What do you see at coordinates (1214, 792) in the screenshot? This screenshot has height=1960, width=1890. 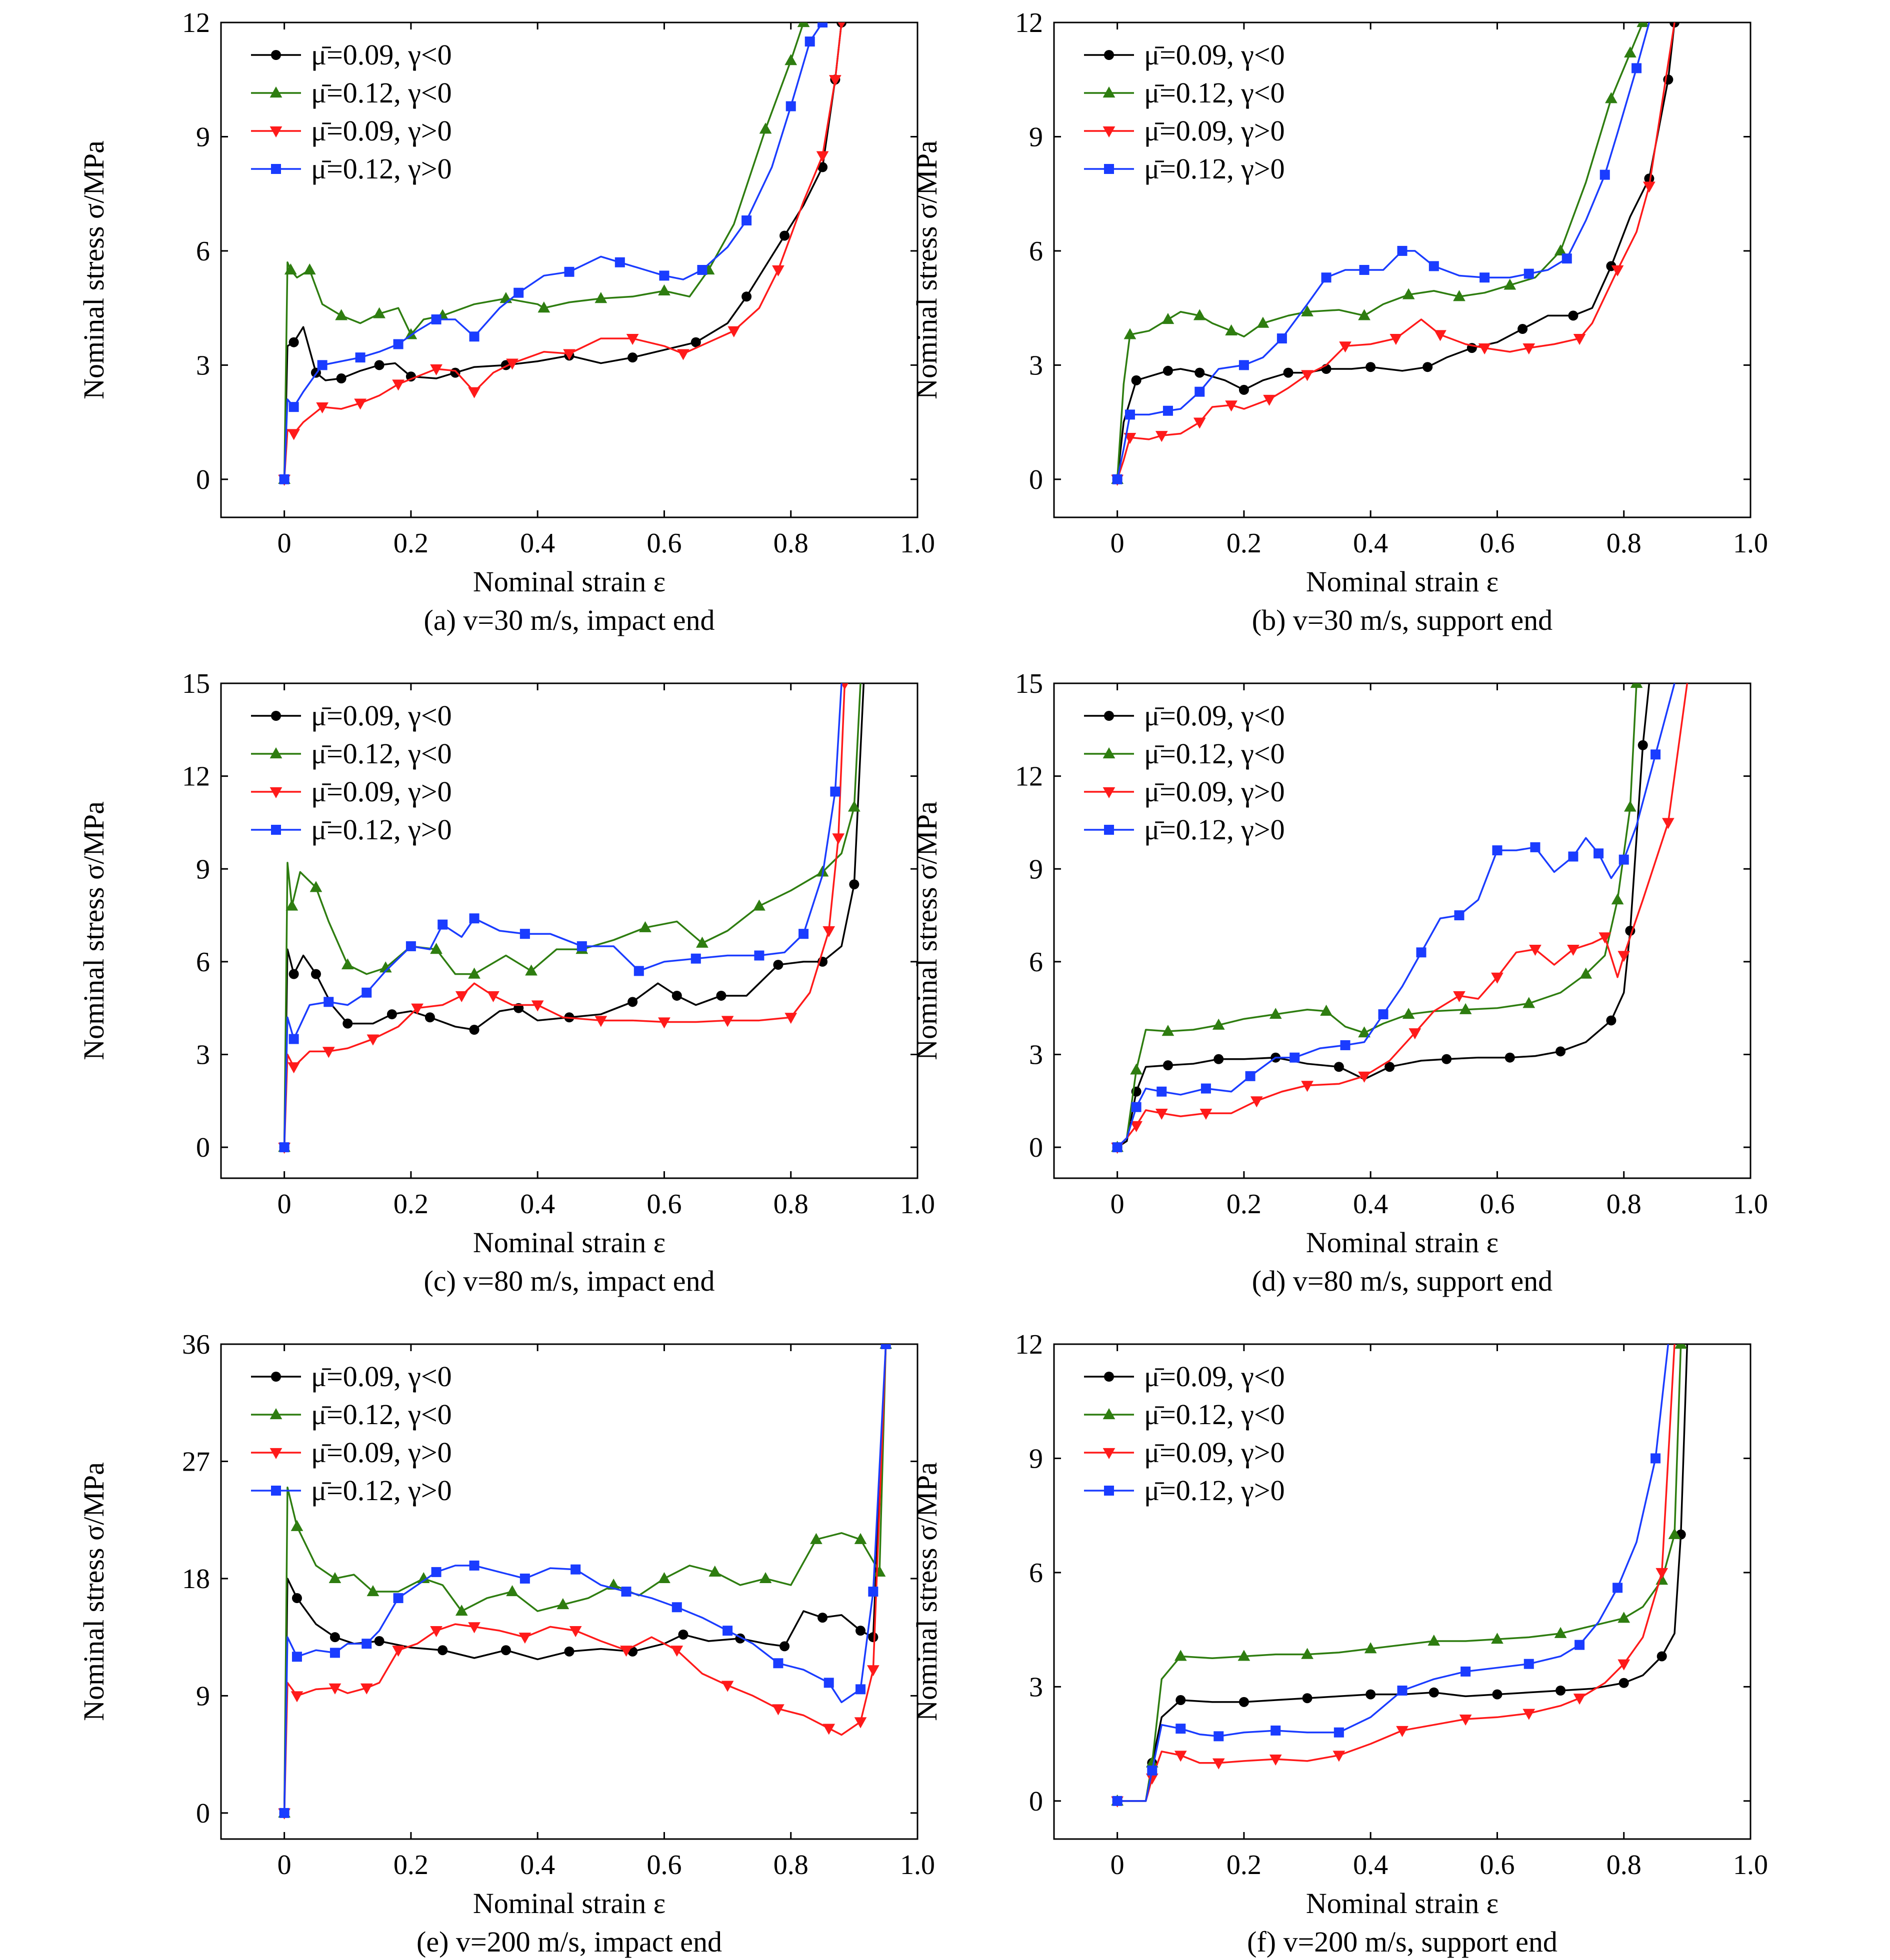 I see `legend-label-3: μ̄=0.09, γ>0` at bounding box center [1214, 792].